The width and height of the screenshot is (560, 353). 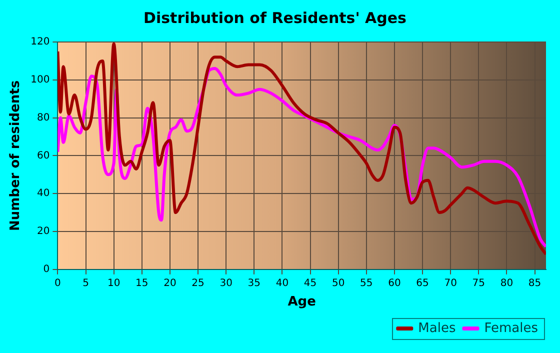 What do you see at coordinates (511, 328) in the screenshot?
I see `legend-label: Females` at bounding box center [511, 328].